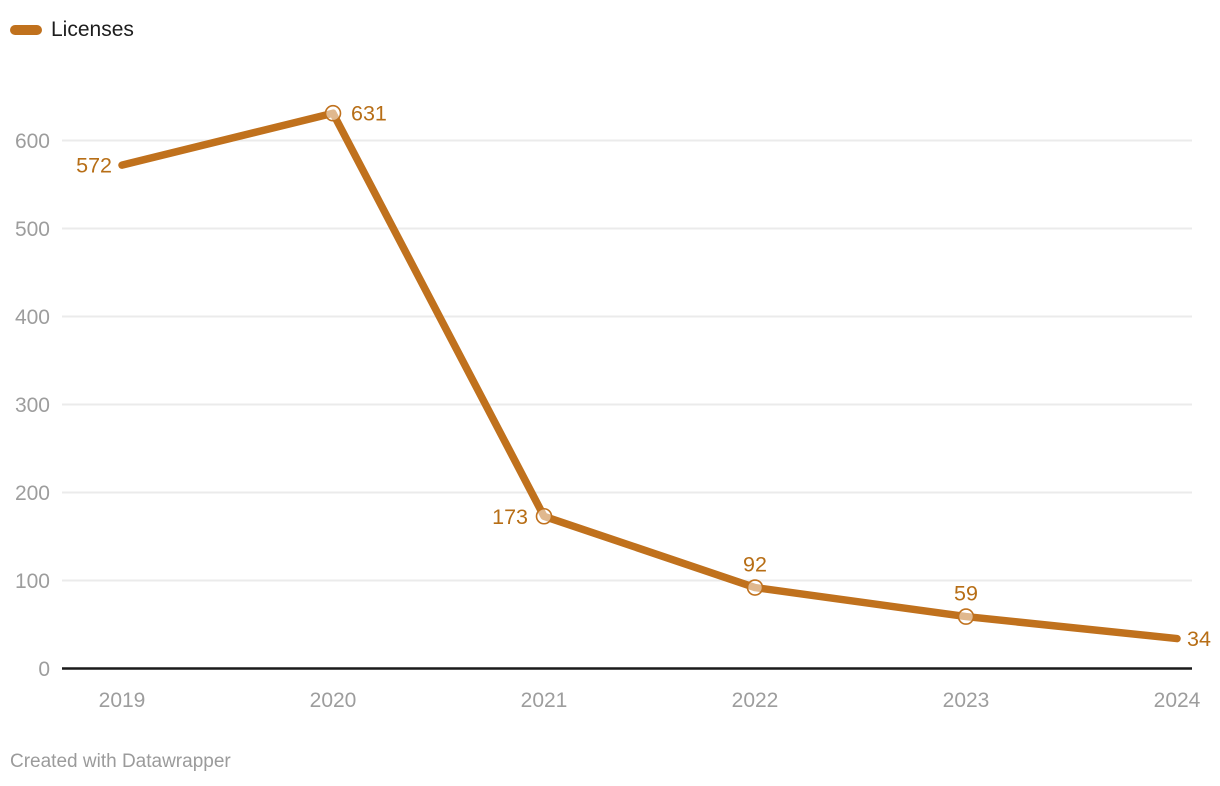  What do you see at coordinates (32, 229) in the screenshot?
I see `y-tick-label: 500` at bounding box center [32, 229].